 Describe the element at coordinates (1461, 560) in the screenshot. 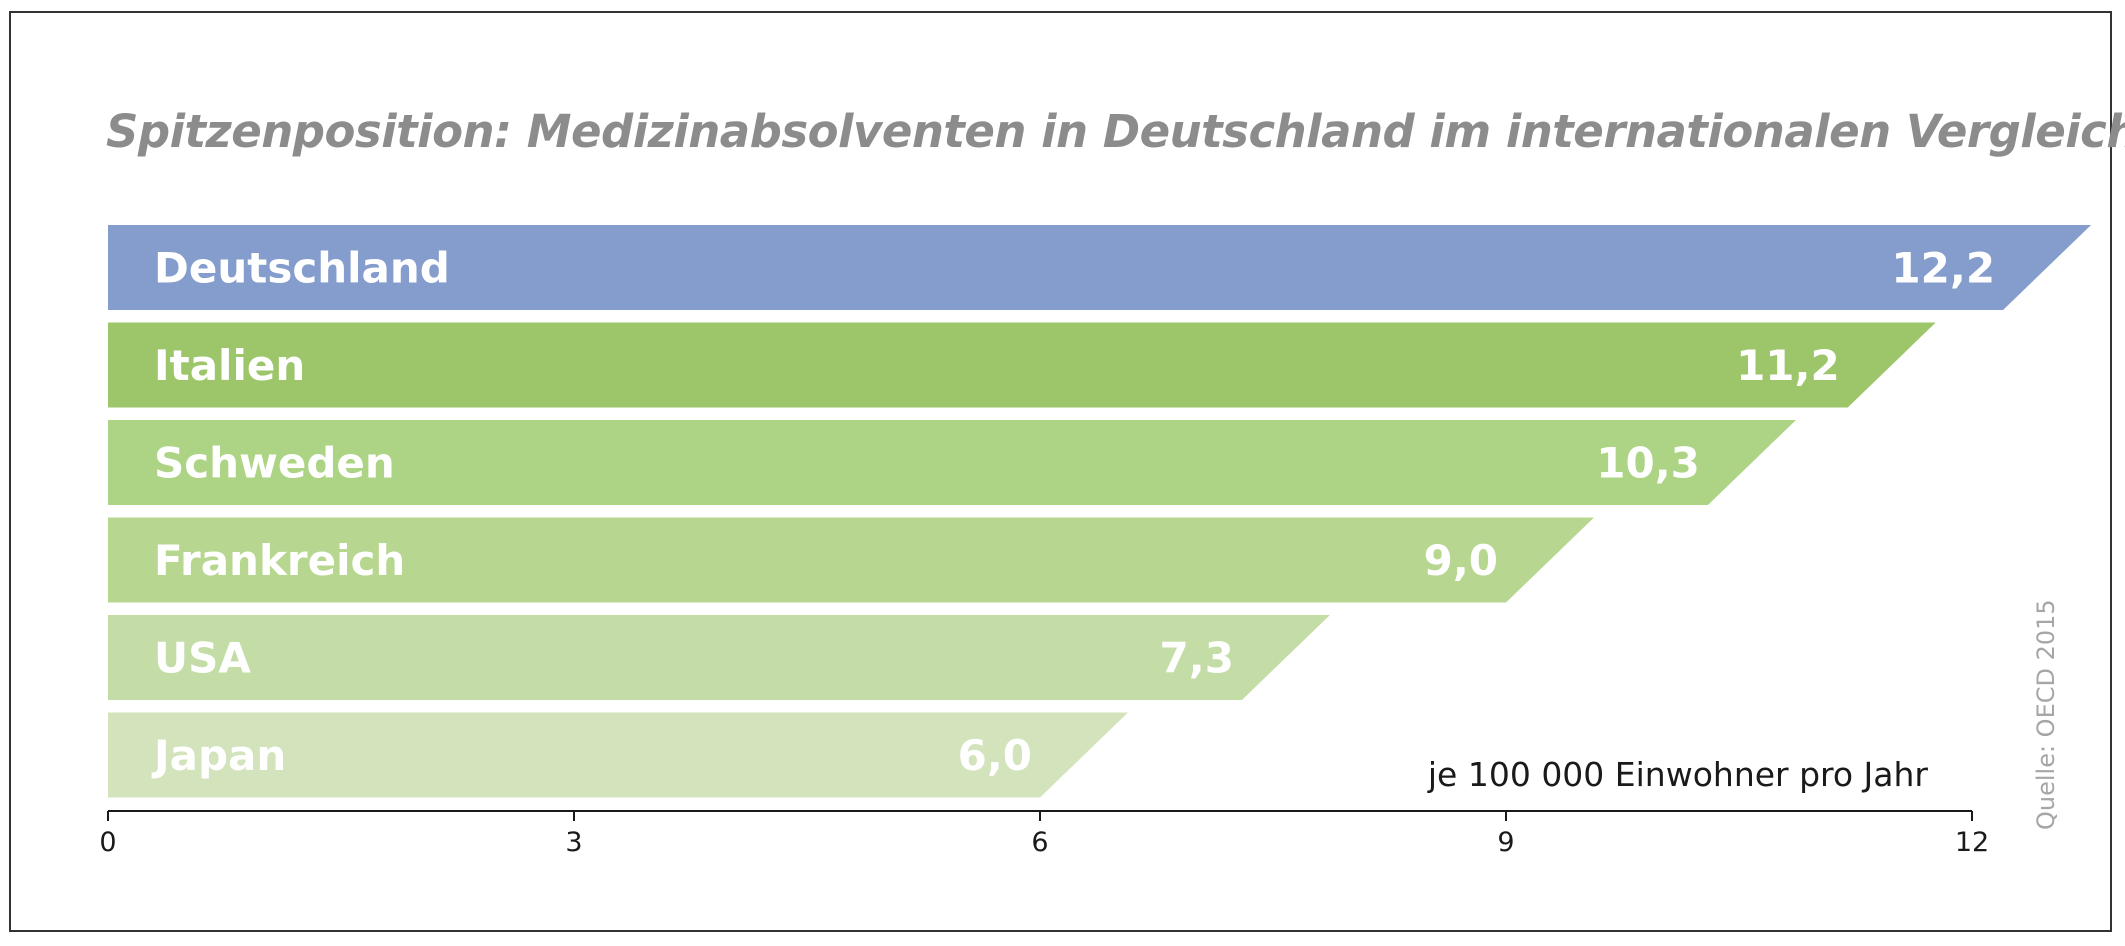

I see `value-label: 9,0` at that location.